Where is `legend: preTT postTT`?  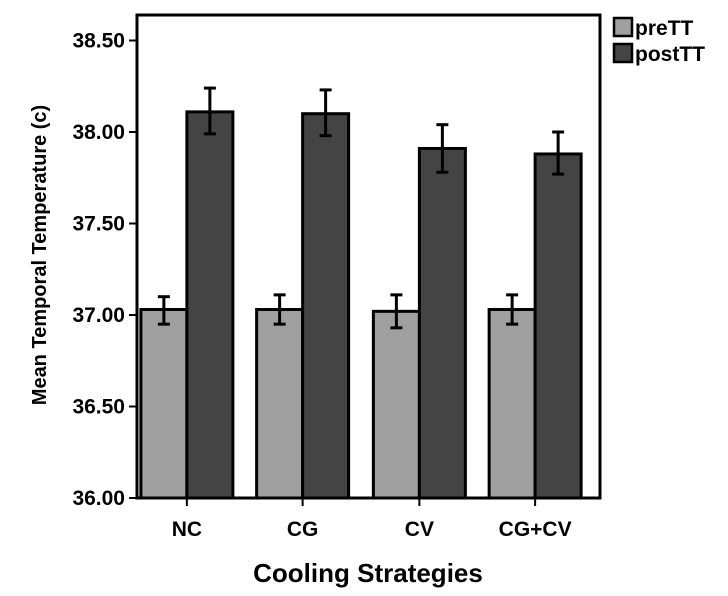
legend: preTT postTT is located at coordinates (658, 41).